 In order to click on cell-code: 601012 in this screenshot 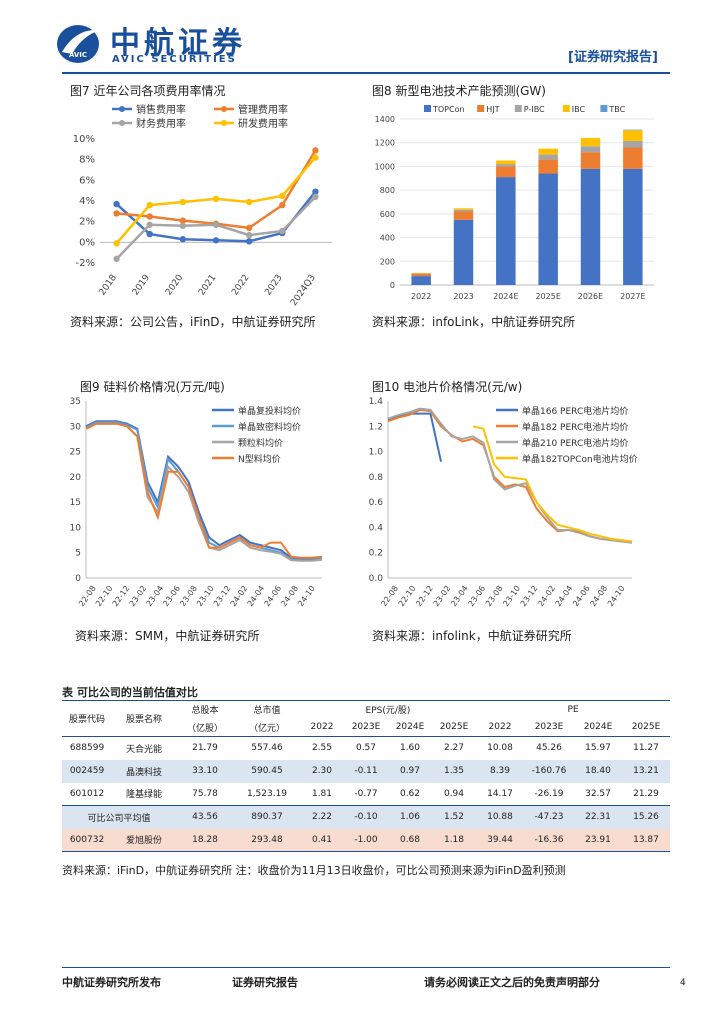, I will do `click(87, 793)`.